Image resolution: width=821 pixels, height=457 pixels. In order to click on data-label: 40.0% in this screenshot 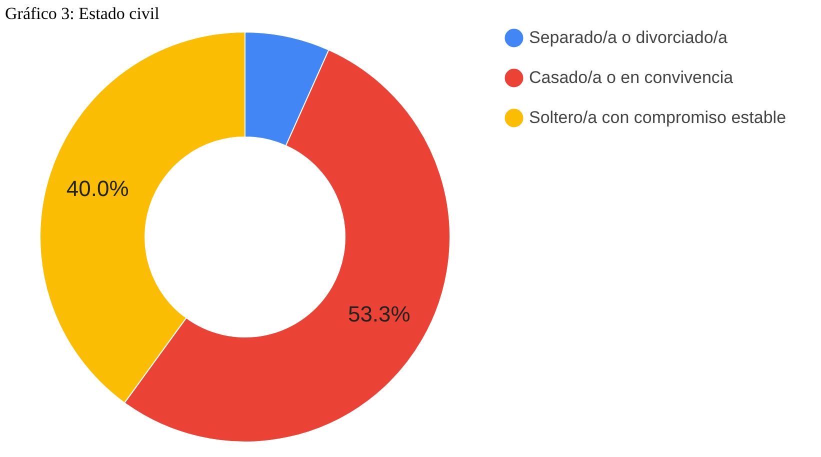, I will do `click(97, 189)`.